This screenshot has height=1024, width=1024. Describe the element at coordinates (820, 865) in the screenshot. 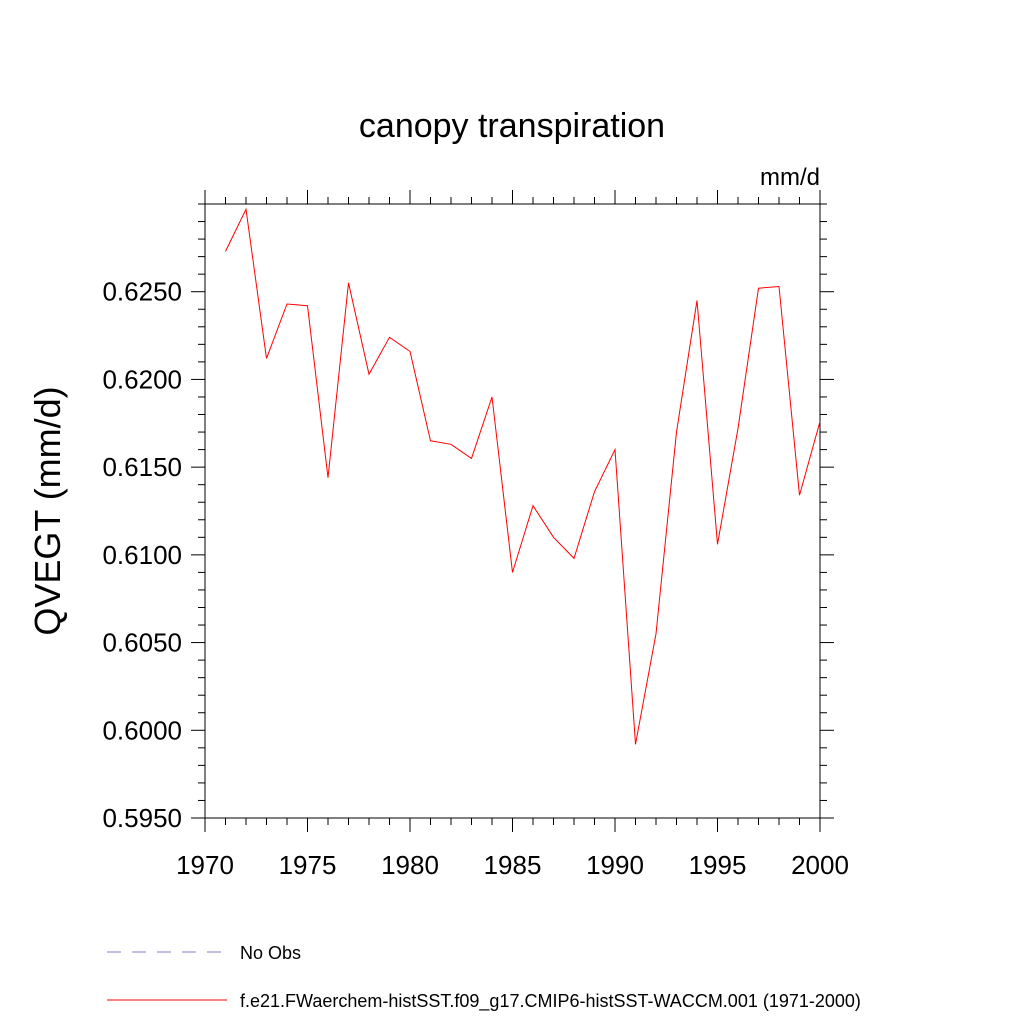

I see `x-tick-label: 2000` at that location.